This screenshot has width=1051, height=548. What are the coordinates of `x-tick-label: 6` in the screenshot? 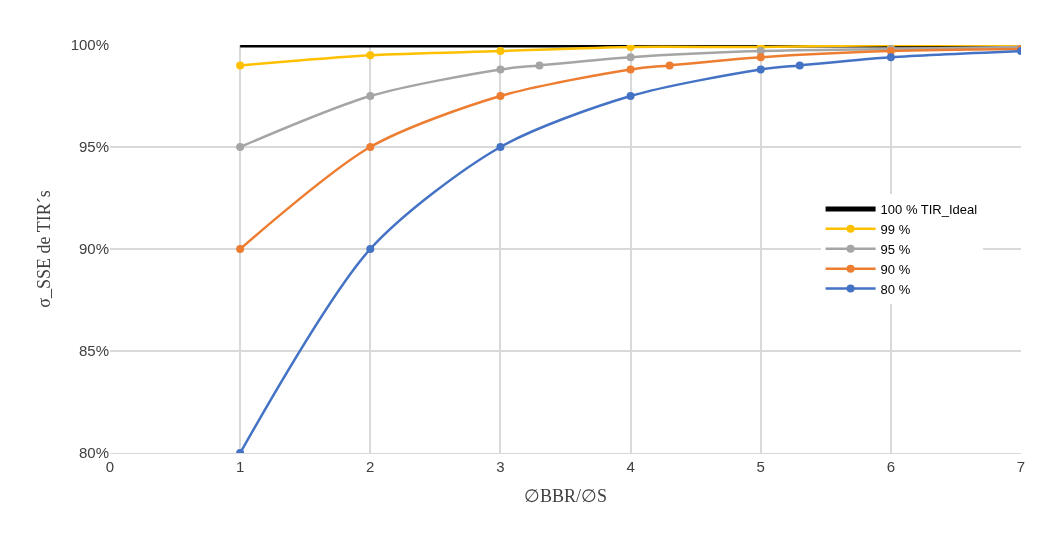 It's located at (891, 466).